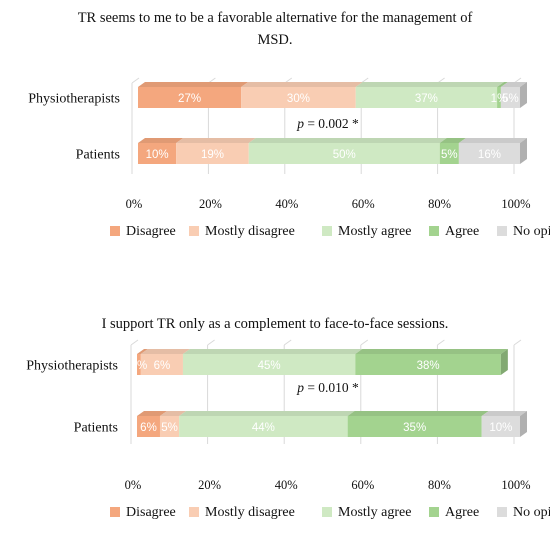  Describe the element at coordinates (274, 40) in the screenshot. I see `chart-title-line-2: MSD.` at that location.